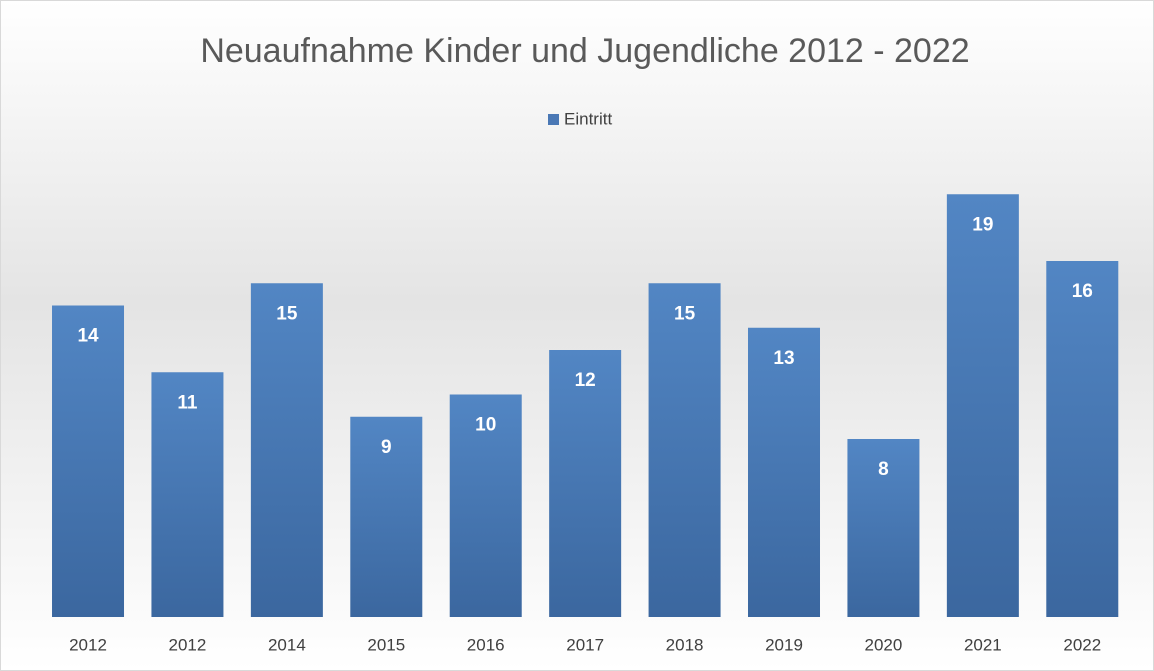 The width and height of the screenshot is (1154, 671). What do you see at coordinates (783, 358) in the screenshot?
I see `data-label: 13` at bounding box center [783, 358].